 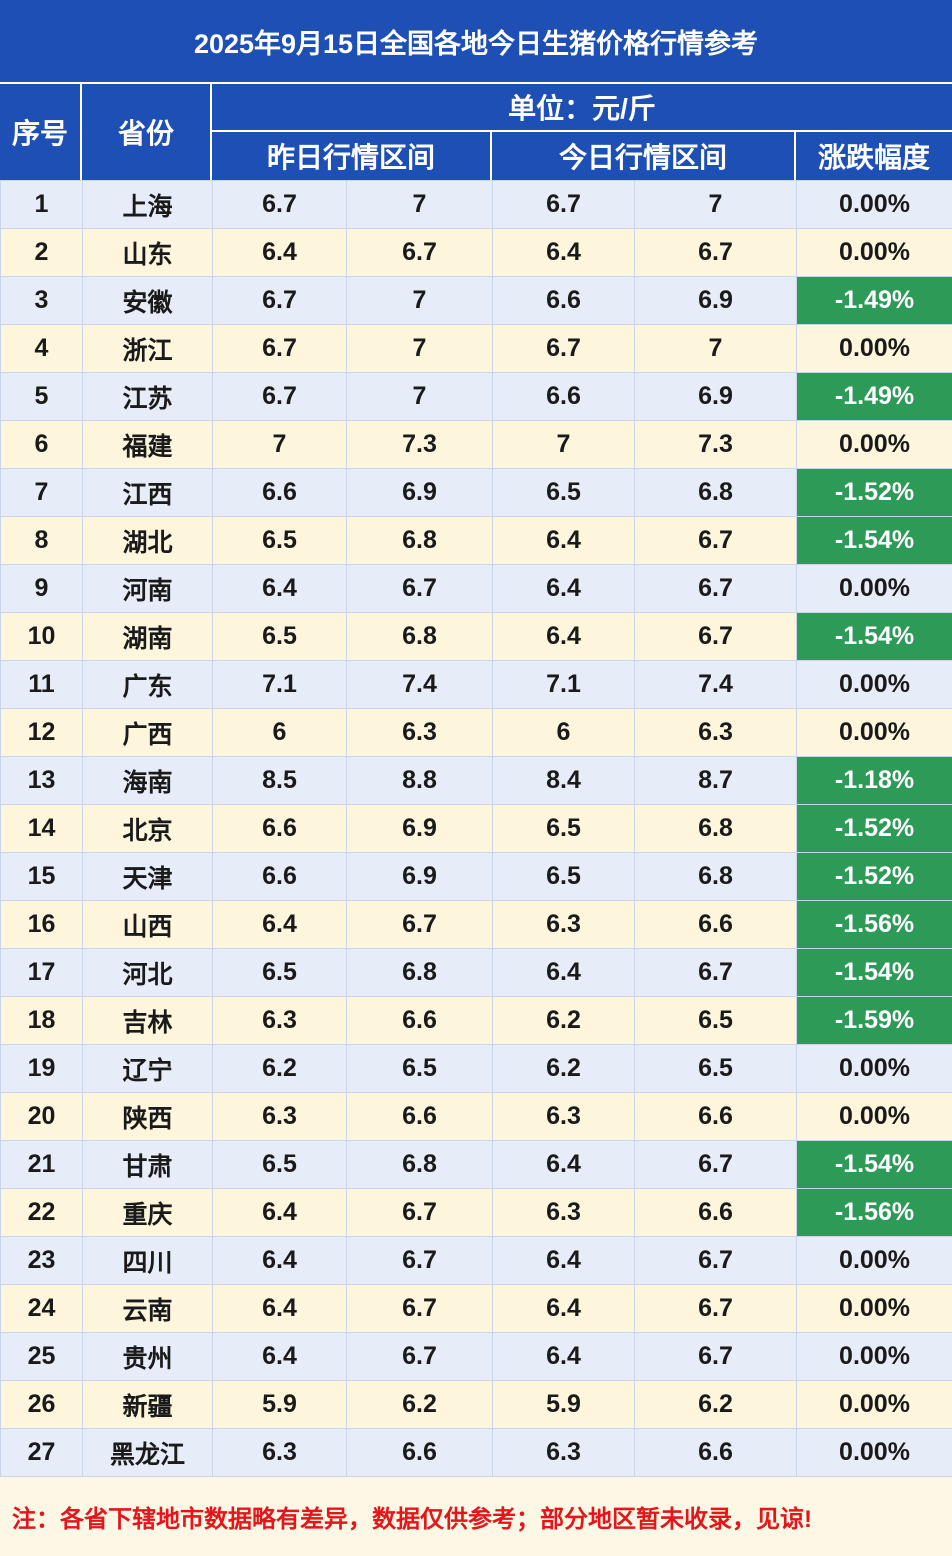 I want to click on yesterday-high: 7.3, so click(x=419, y=444).